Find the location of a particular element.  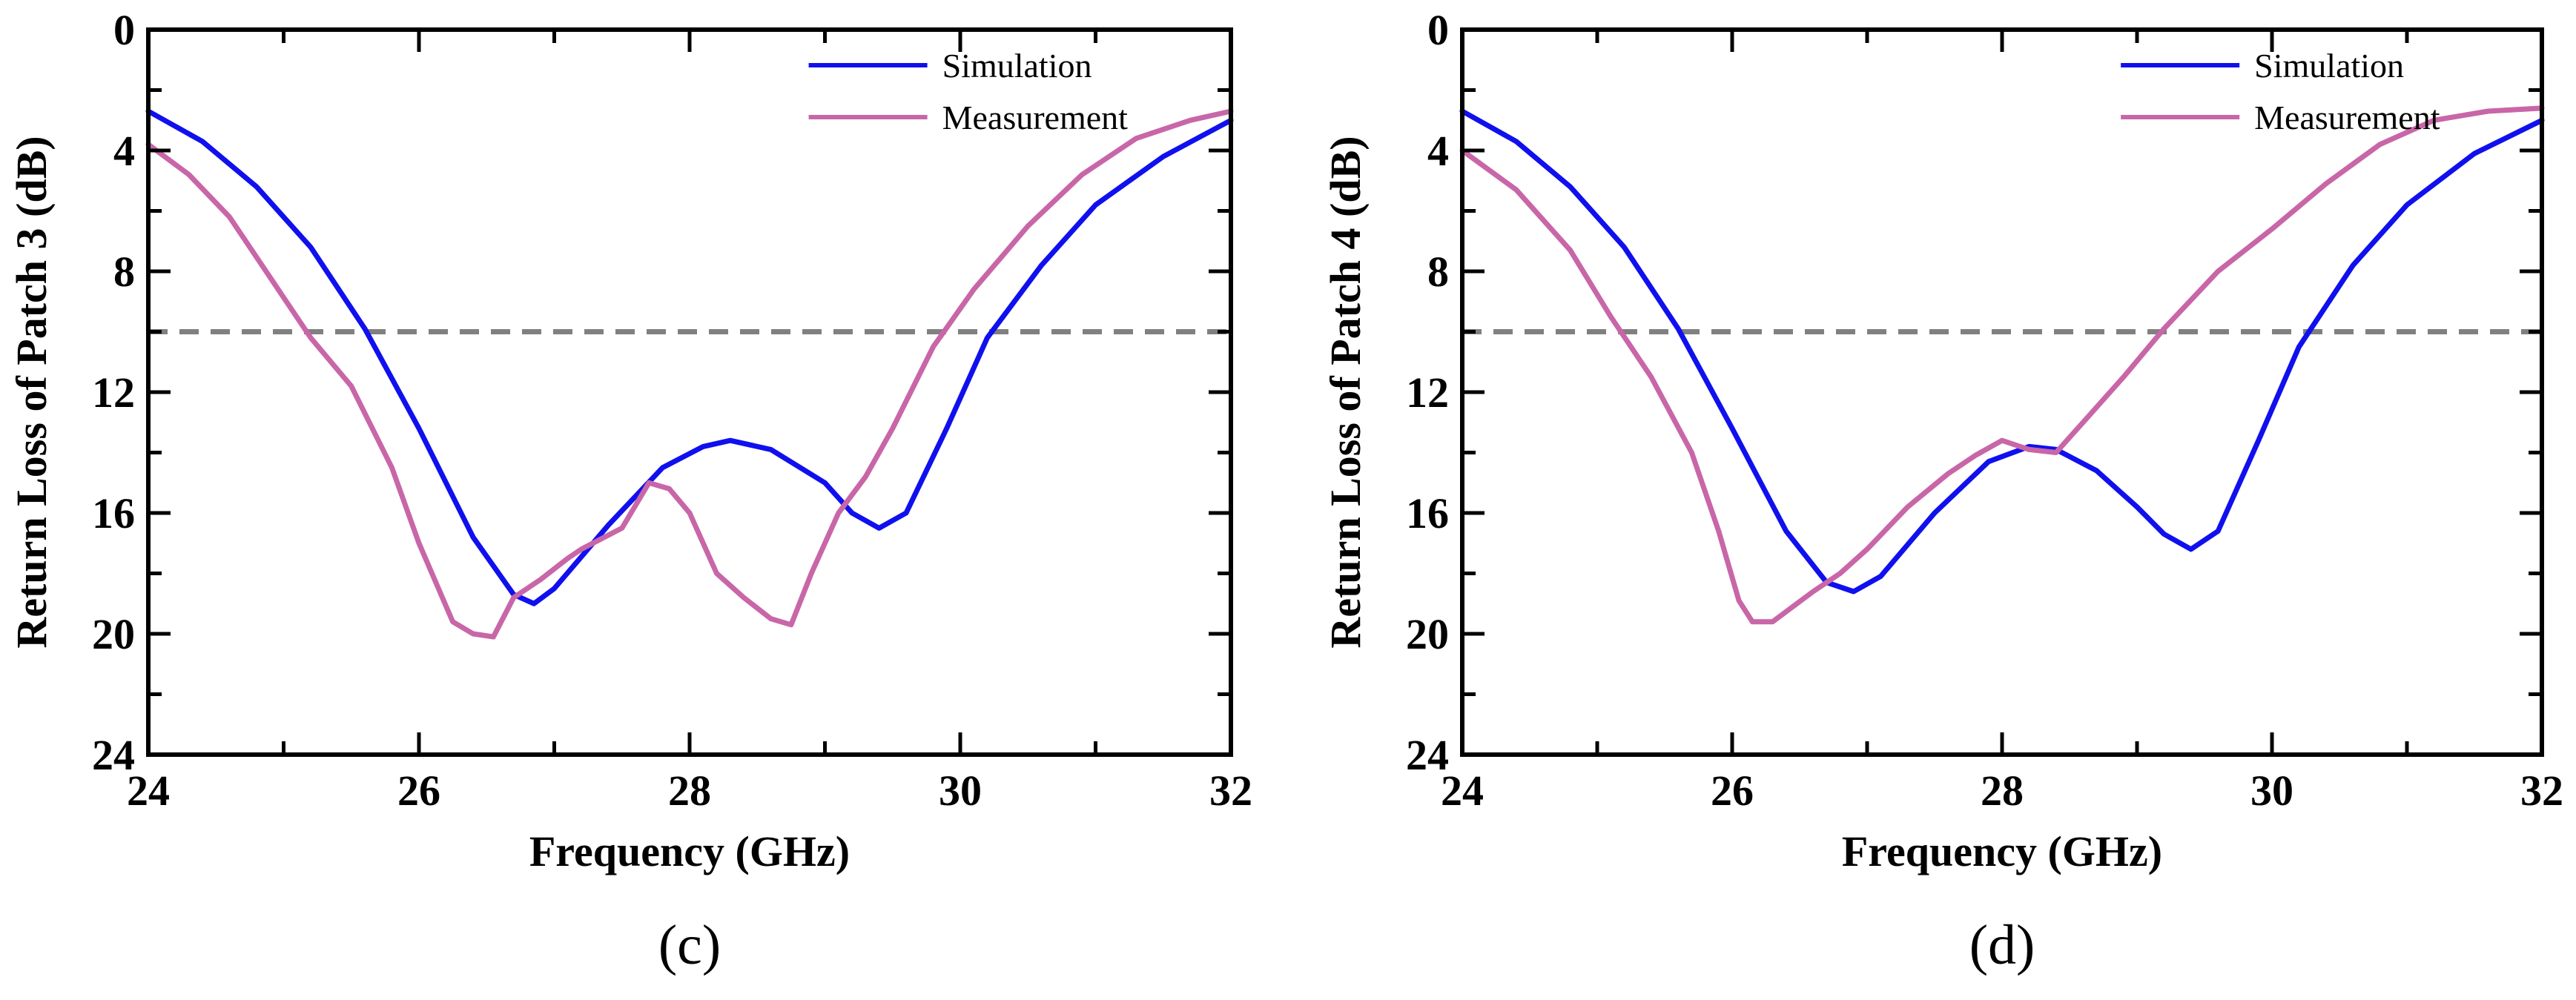

panel-caption: (c) is located at coordinates (689, 945).